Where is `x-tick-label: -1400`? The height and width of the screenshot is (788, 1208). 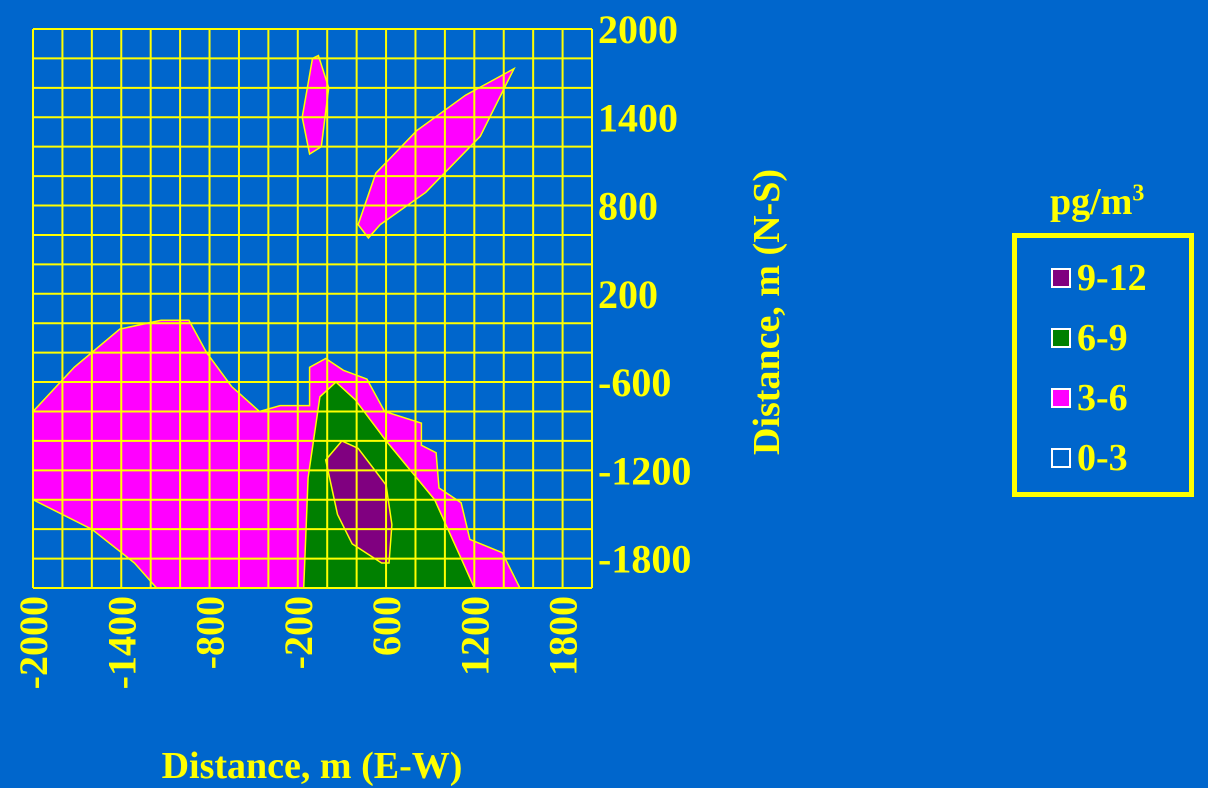 x-tick-label: -1400 is located at coordinates (121, 642).